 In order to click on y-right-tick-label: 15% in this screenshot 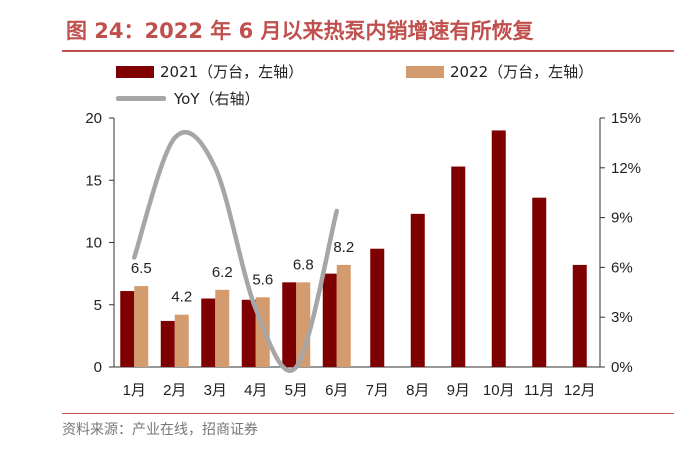, I will do `click(626, 118)`.